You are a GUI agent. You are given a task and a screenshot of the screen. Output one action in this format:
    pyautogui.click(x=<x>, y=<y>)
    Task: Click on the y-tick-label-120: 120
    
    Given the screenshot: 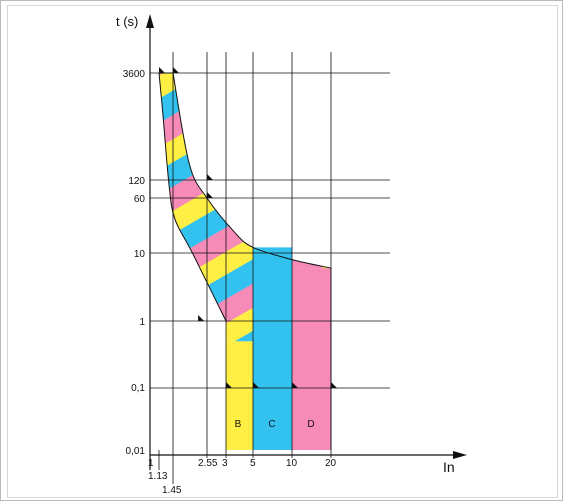 What is the action you would take?
    pyautogui.click(x=136, y=181)
    